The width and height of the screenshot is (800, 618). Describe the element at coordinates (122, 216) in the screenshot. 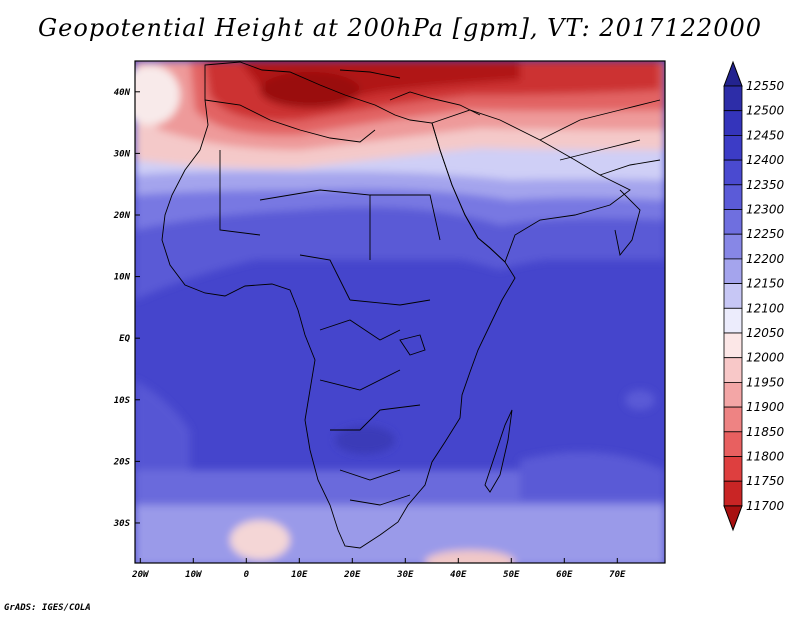

I see `lat-tick-label: 20N` at that location.